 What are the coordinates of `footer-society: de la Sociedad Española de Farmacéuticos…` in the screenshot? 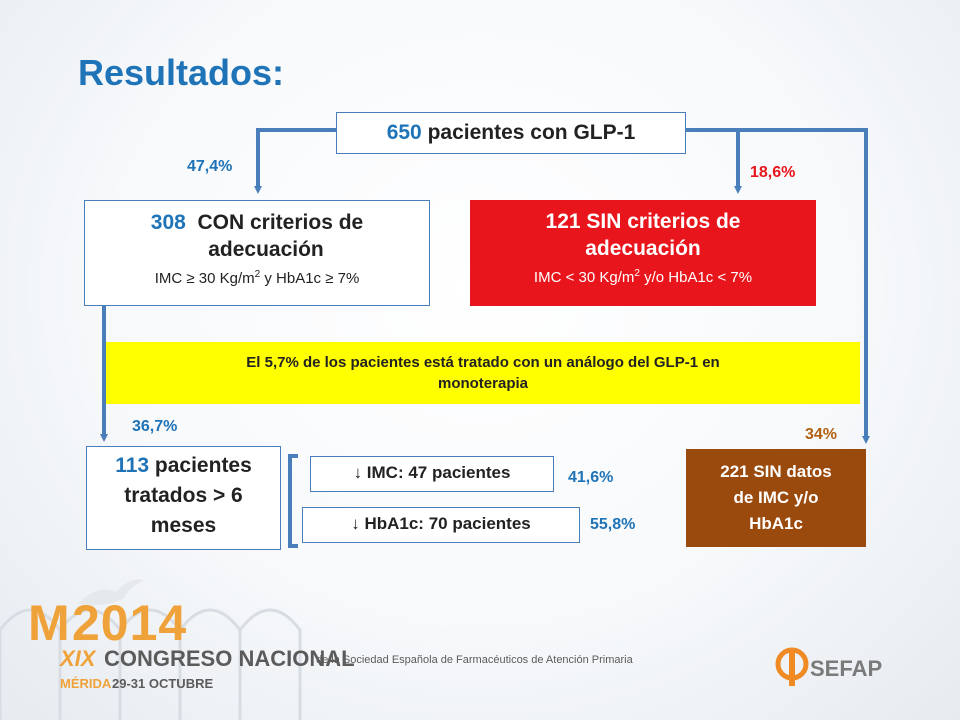 It's located at (474, 660).